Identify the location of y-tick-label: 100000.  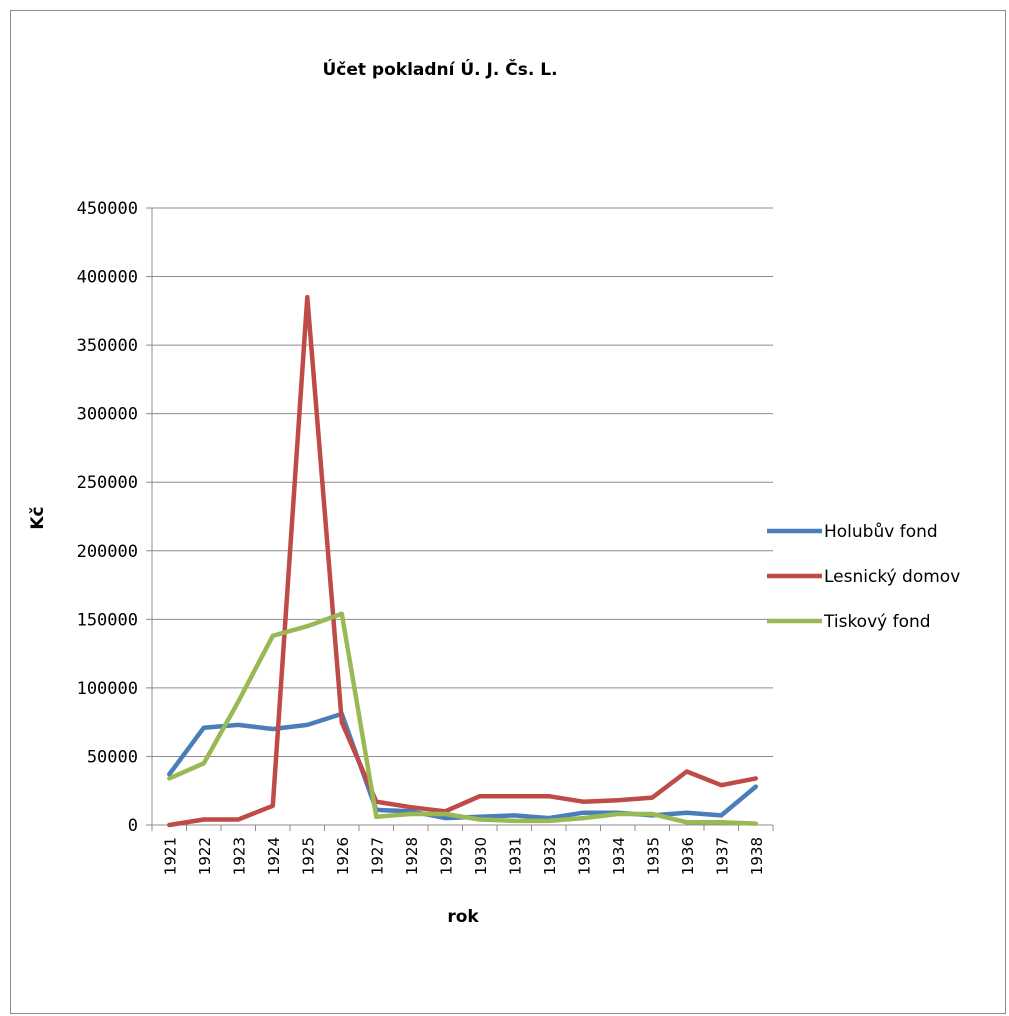
(107, 689).